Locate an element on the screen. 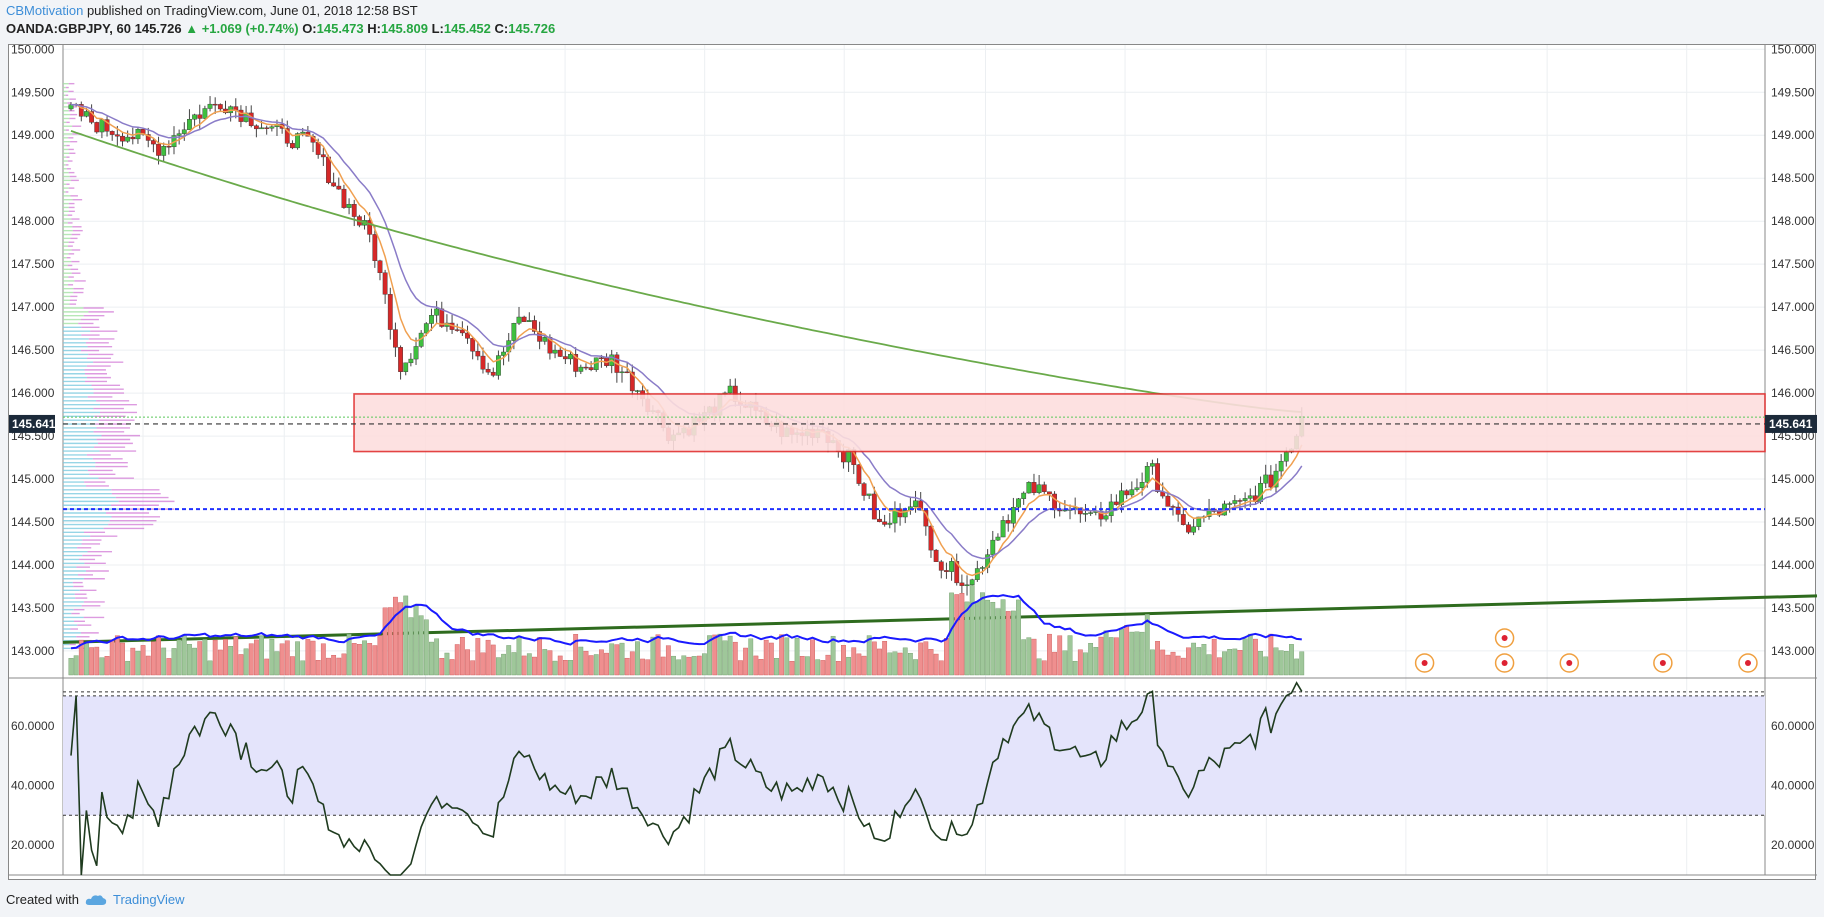 This screenshot has height=917, width=1824. price-tick-left: 150.000 is located at coordinates (33, 50).